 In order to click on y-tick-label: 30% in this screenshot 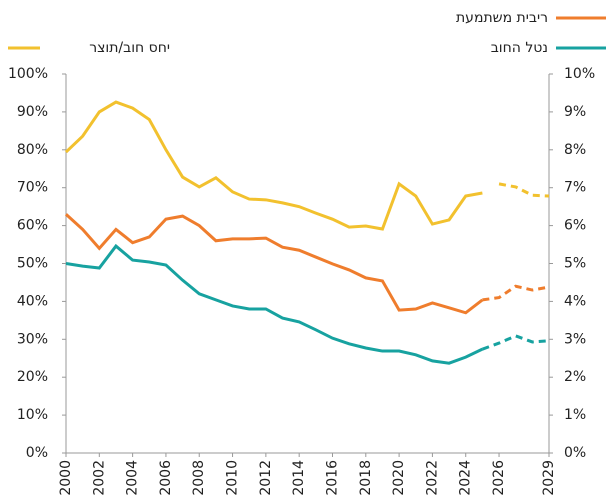, I will do `click(32, 339)`.